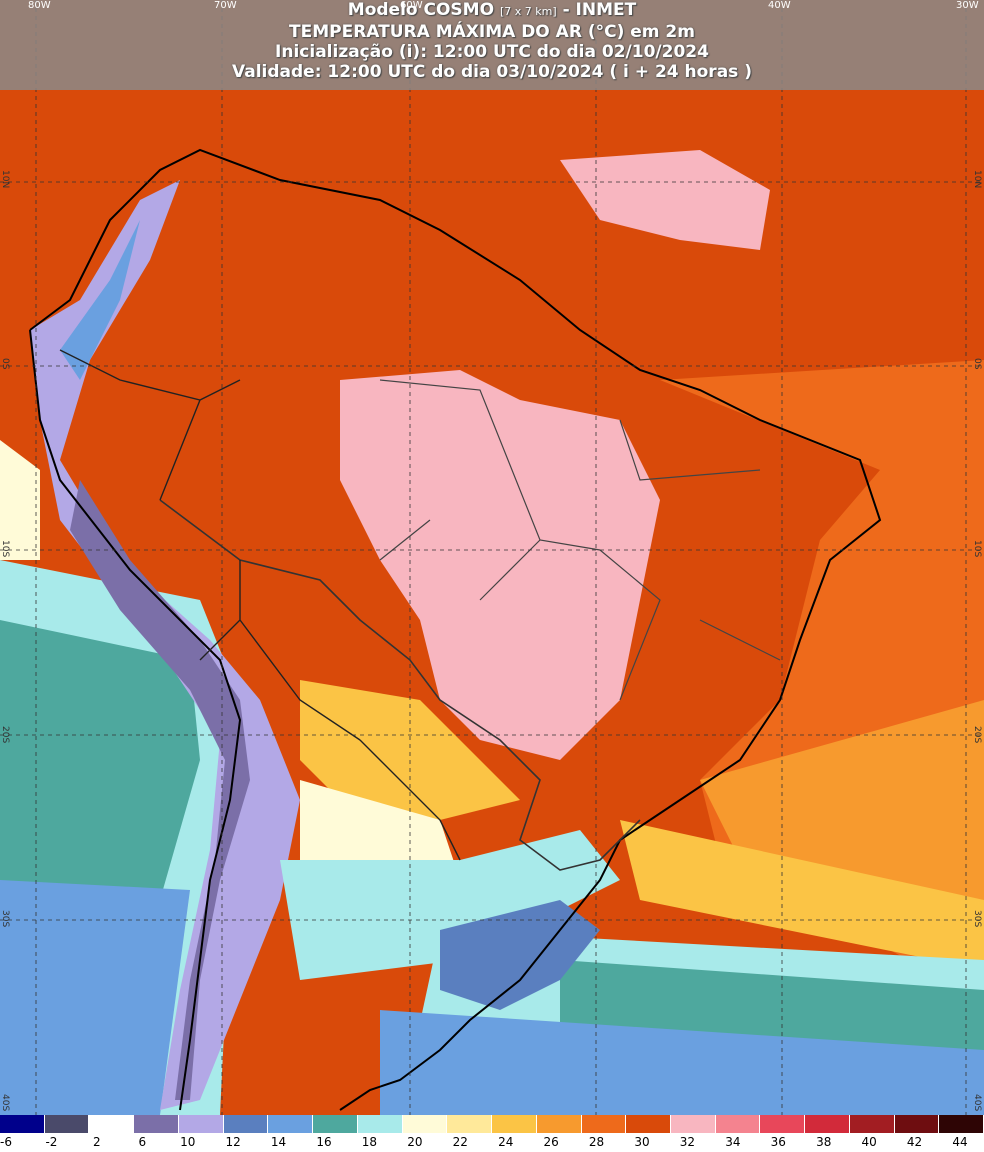  What do you see at coordinates (967, 5) in the screenshot?
I see `lon-label: 30W` at bounding box center [967, 5].